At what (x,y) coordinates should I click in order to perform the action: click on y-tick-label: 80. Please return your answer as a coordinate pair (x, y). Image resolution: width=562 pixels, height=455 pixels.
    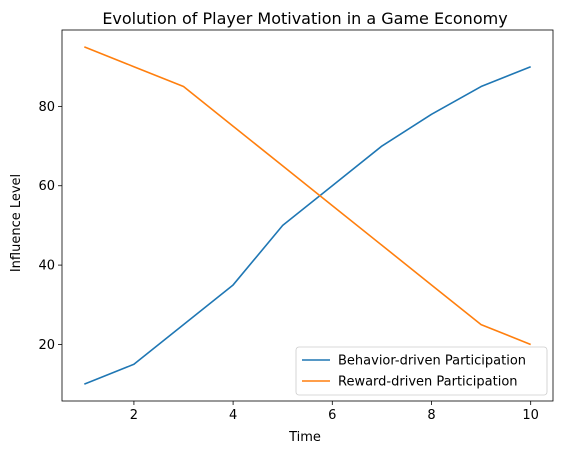
    Looking at the image, I should click on (46, 107).